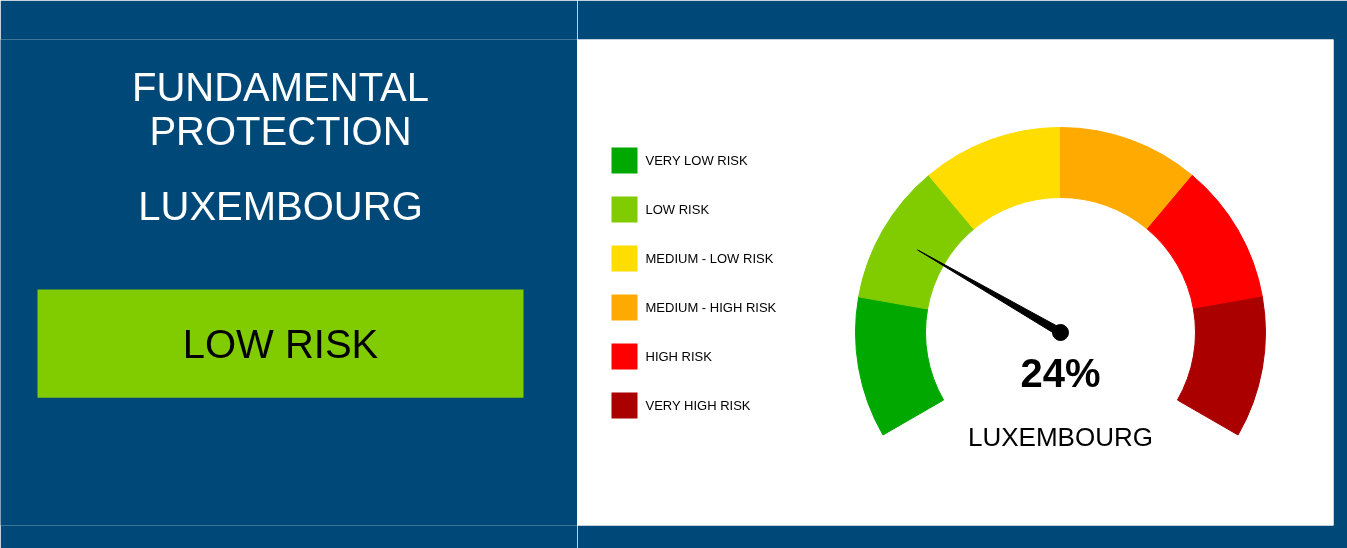 The height and width of the screenshot is (548, 1347). What do you see at coordinates (677, 209) in the screenshot?
I see `legend-label: LOW RISK` at bounding box center [677, 209].